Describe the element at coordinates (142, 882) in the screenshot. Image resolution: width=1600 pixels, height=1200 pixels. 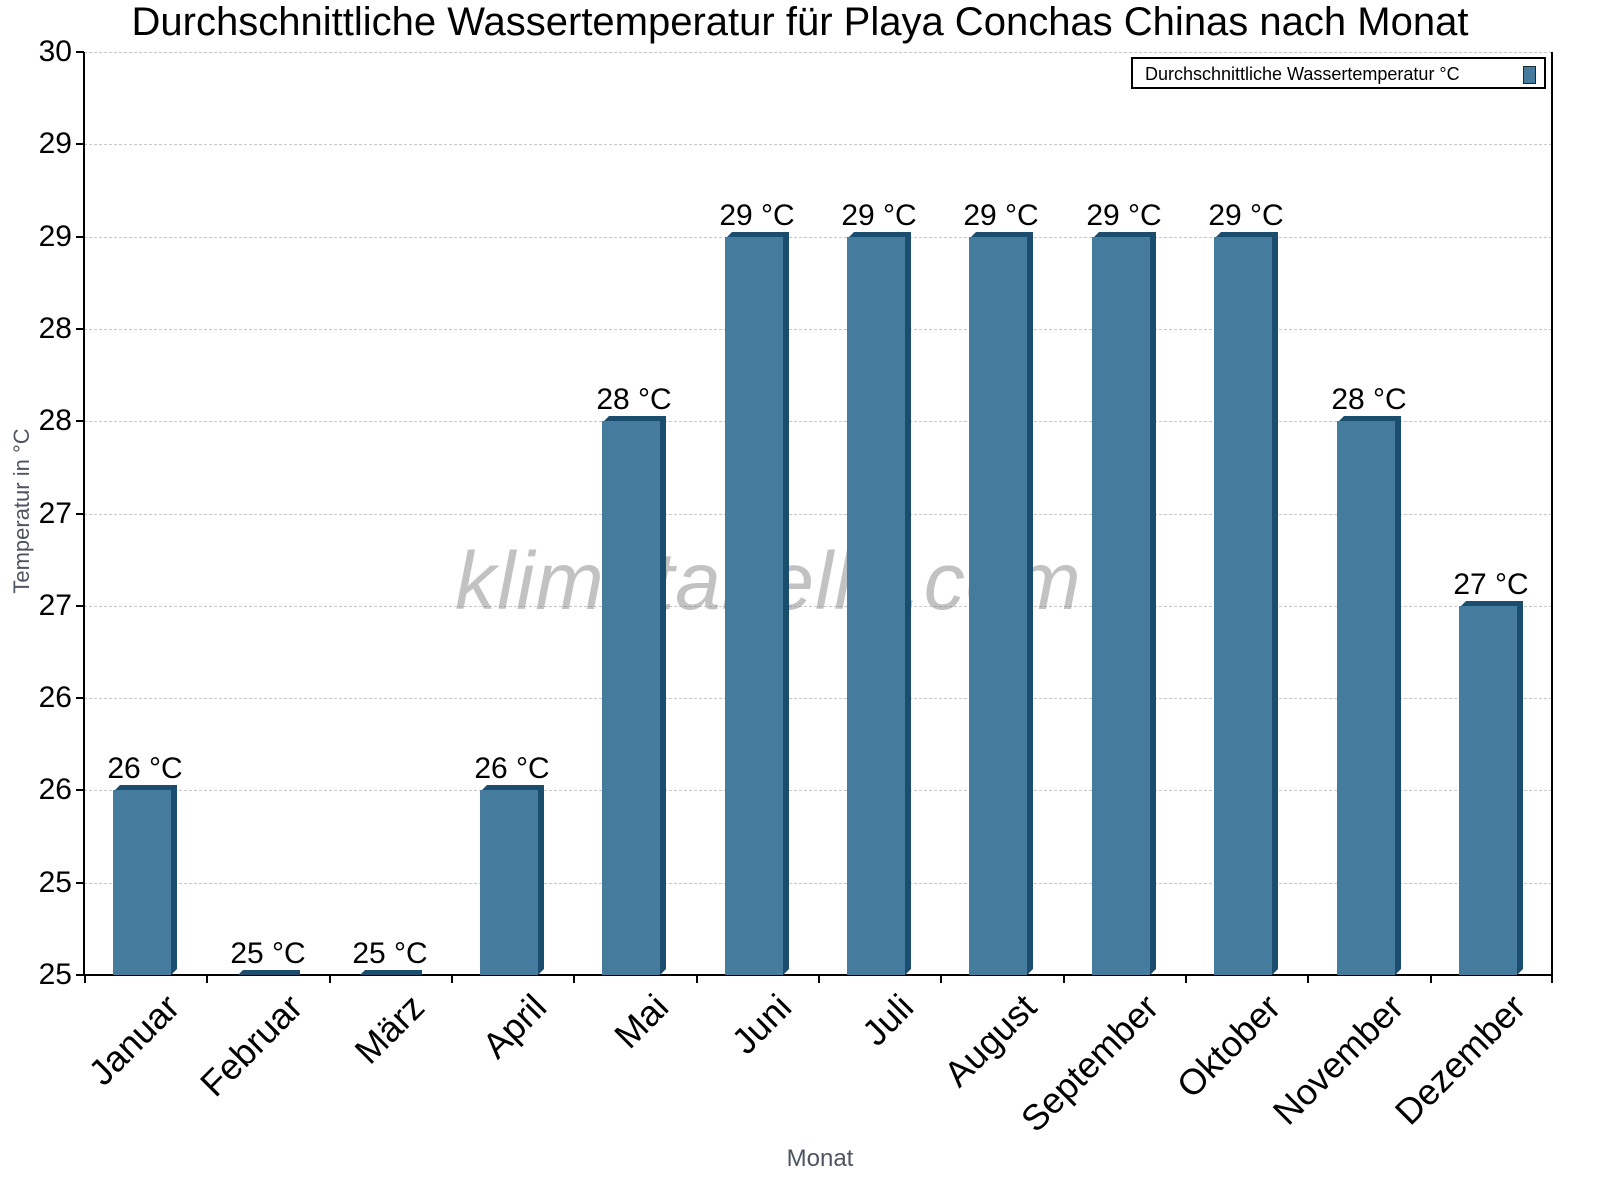
I see `bar-januar` at that location.